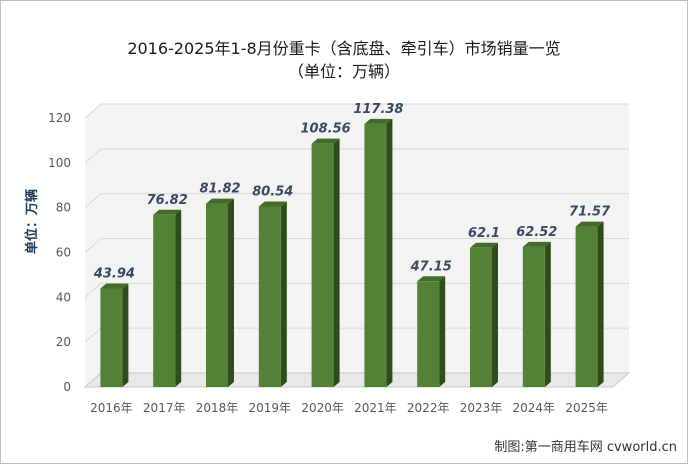 Image resolution: width=688 pixels, height=464 pixels. Describe the element at coordinates (431, 266) in the screenshot. I see `data-label: 47.15` at that location.